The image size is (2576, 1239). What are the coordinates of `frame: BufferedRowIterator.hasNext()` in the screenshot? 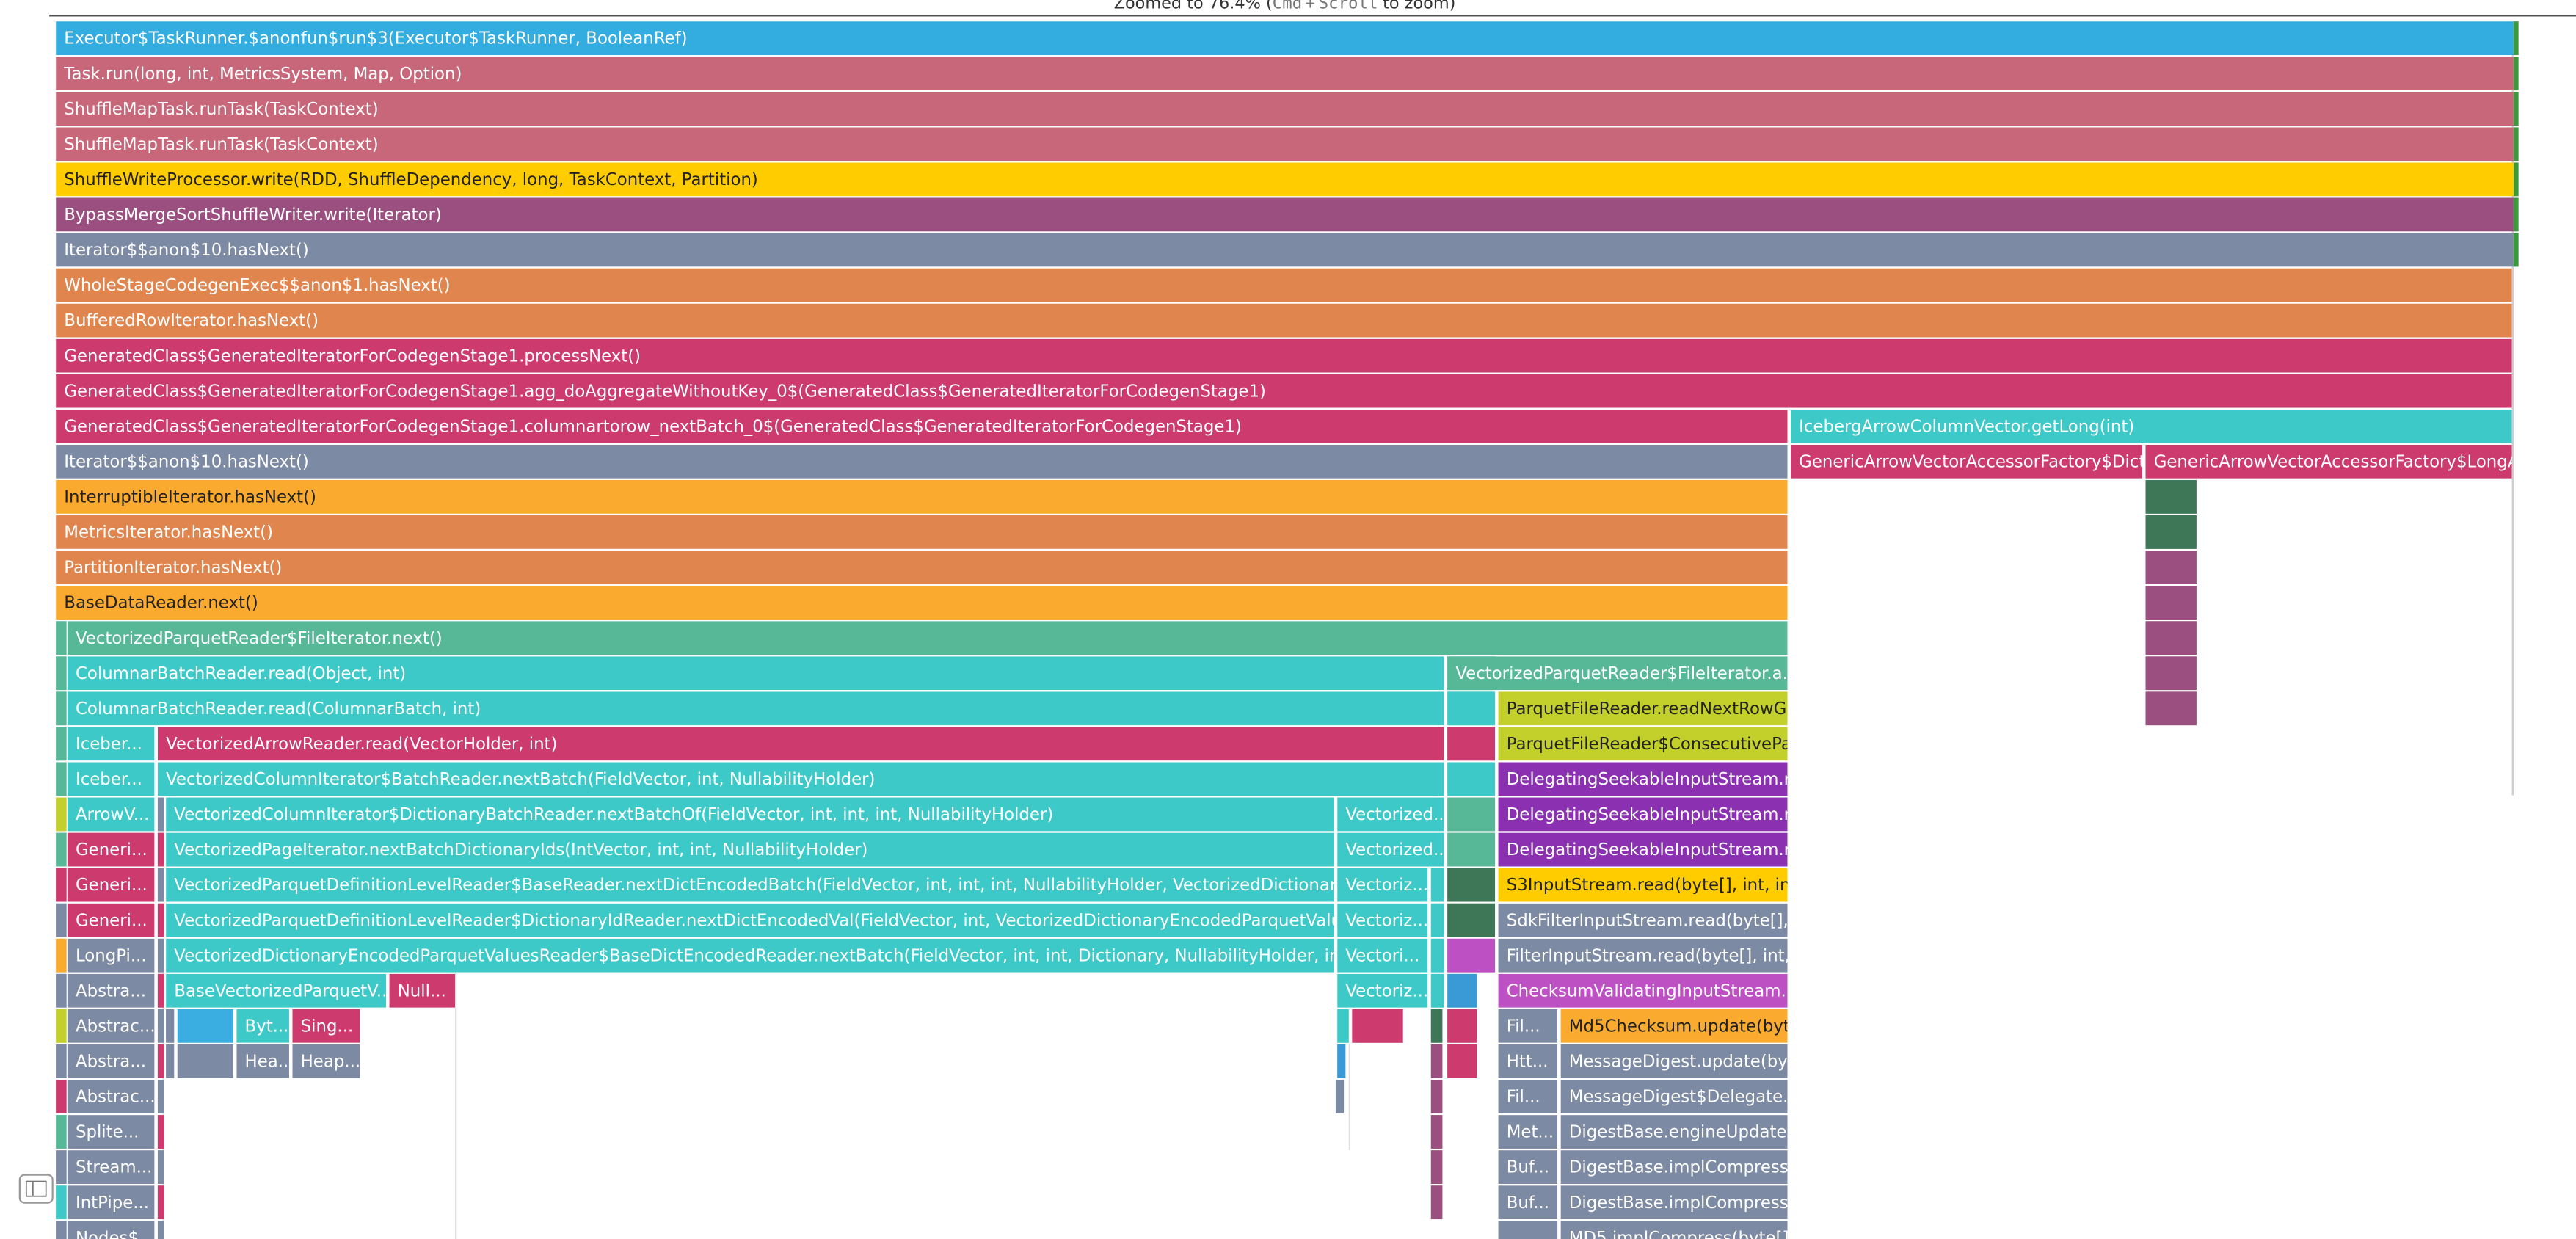 It's located at (1284, 320).